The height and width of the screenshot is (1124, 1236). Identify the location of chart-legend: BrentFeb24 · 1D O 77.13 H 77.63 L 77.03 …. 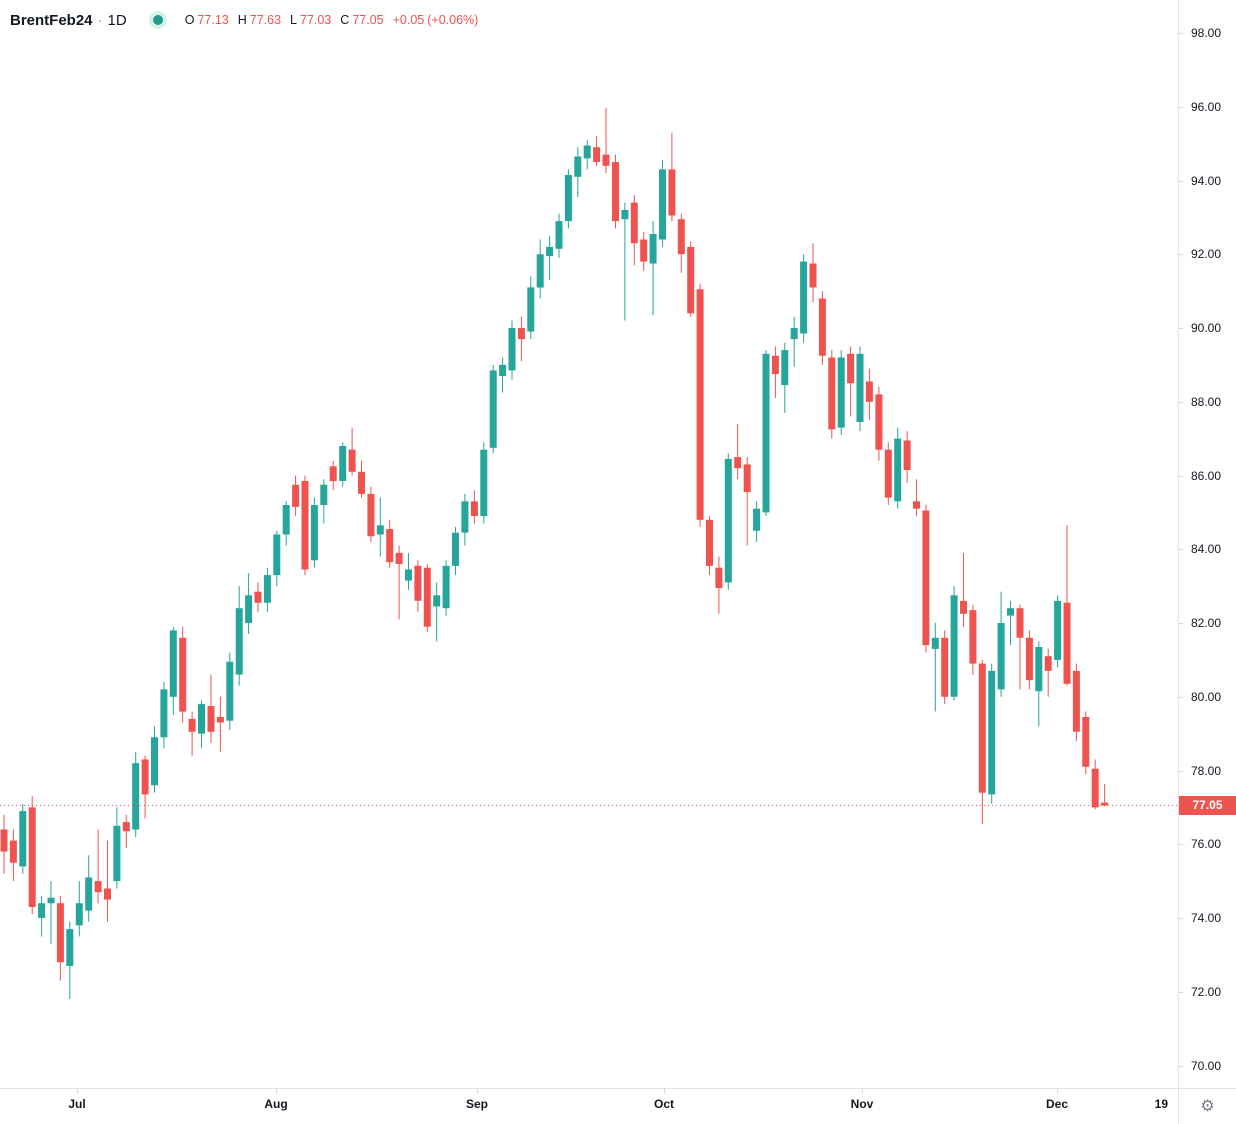
(244, 20).